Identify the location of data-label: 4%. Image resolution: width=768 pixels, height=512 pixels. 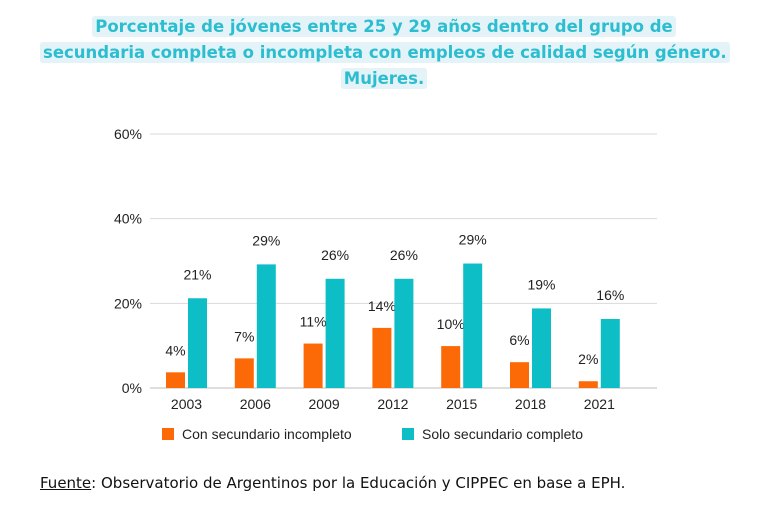
(175, 350).